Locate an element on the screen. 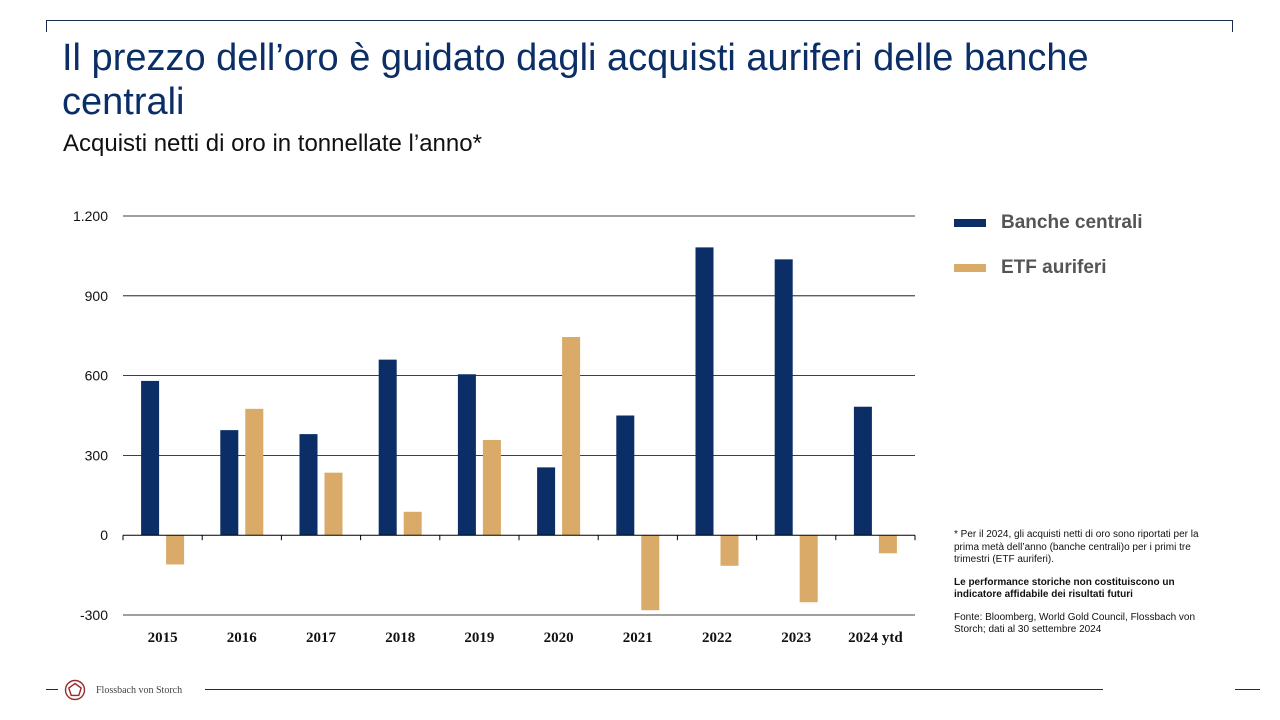 The height and width of the screenshot is (720, 1280). y-tick-label: 600 is located at coordinates (97, 376).